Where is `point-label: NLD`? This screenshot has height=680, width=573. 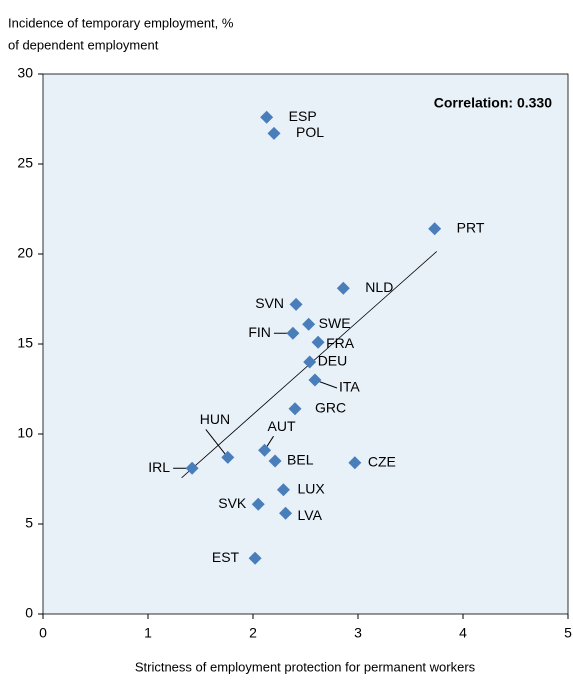
point-label: NLD is located at coordinates (379, 287).